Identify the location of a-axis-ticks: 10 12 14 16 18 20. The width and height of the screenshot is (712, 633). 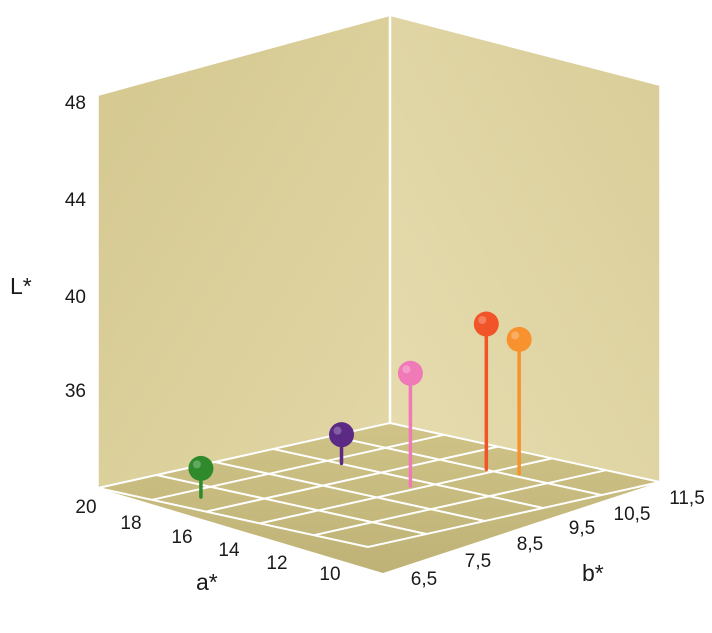
(207, 541).